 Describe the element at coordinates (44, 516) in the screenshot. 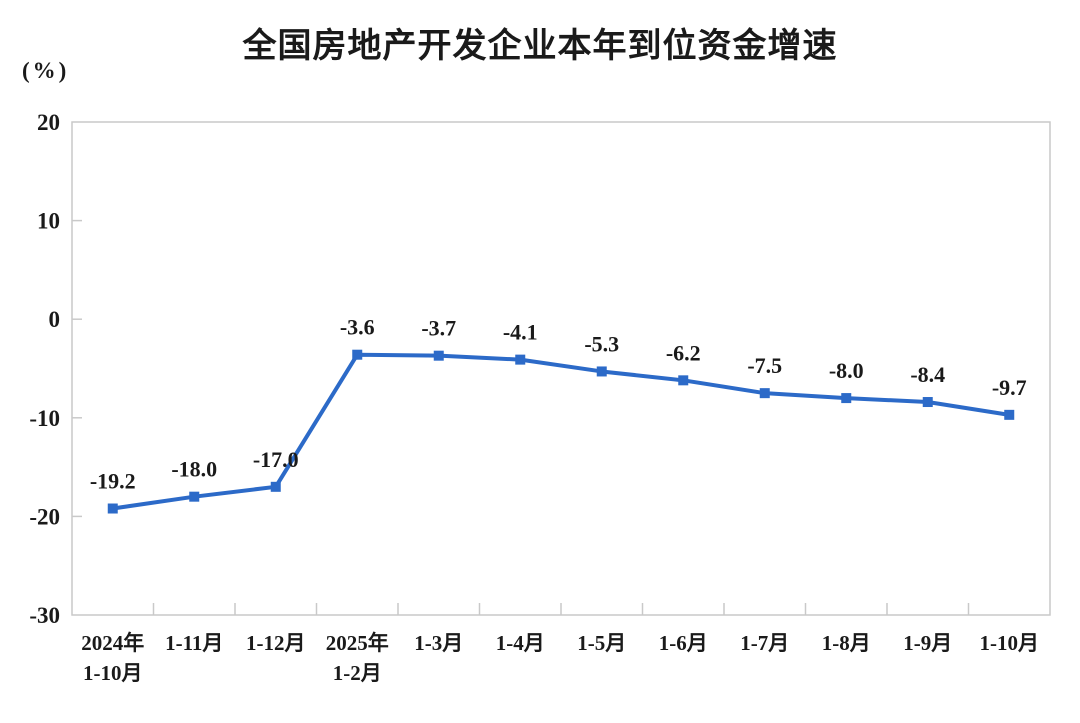

I see `y-axis-tick-label: -20` at that location.